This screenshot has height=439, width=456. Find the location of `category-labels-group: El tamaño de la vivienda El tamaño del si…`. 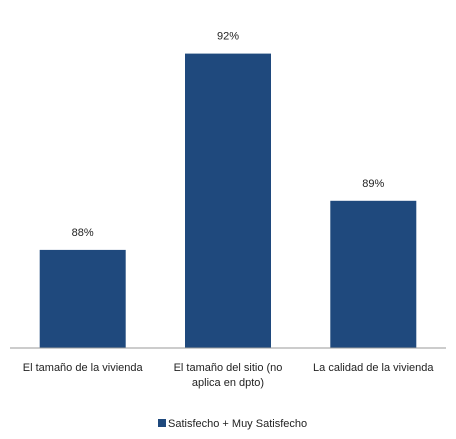

category-labels-group: El tamaño de la vivienda El tamaño del si… is located at coordinates (229, 375).